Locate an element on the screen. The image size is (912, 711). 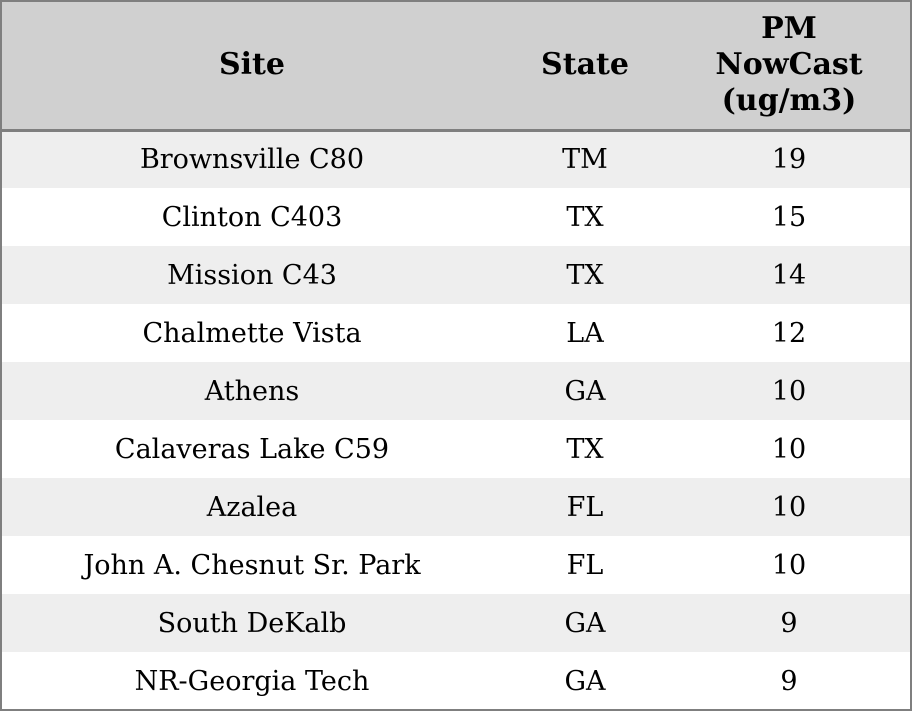
site-cell: Calaveras Lake C59 is located at coordinates (252, 449).